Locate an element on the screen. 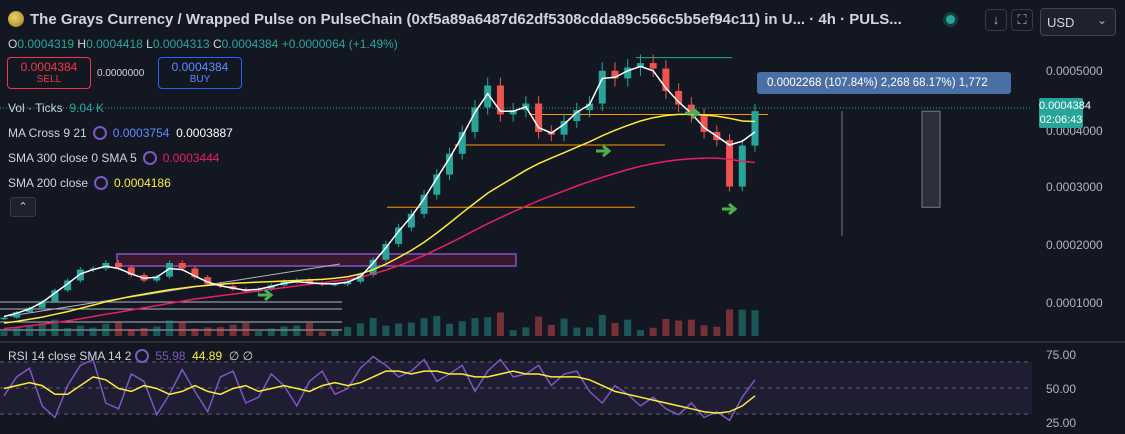 Image resolution: width=1125 pixels, height=434 pixels. buy-button: 0.0004384 BUY is located at coordinates (200, 73).